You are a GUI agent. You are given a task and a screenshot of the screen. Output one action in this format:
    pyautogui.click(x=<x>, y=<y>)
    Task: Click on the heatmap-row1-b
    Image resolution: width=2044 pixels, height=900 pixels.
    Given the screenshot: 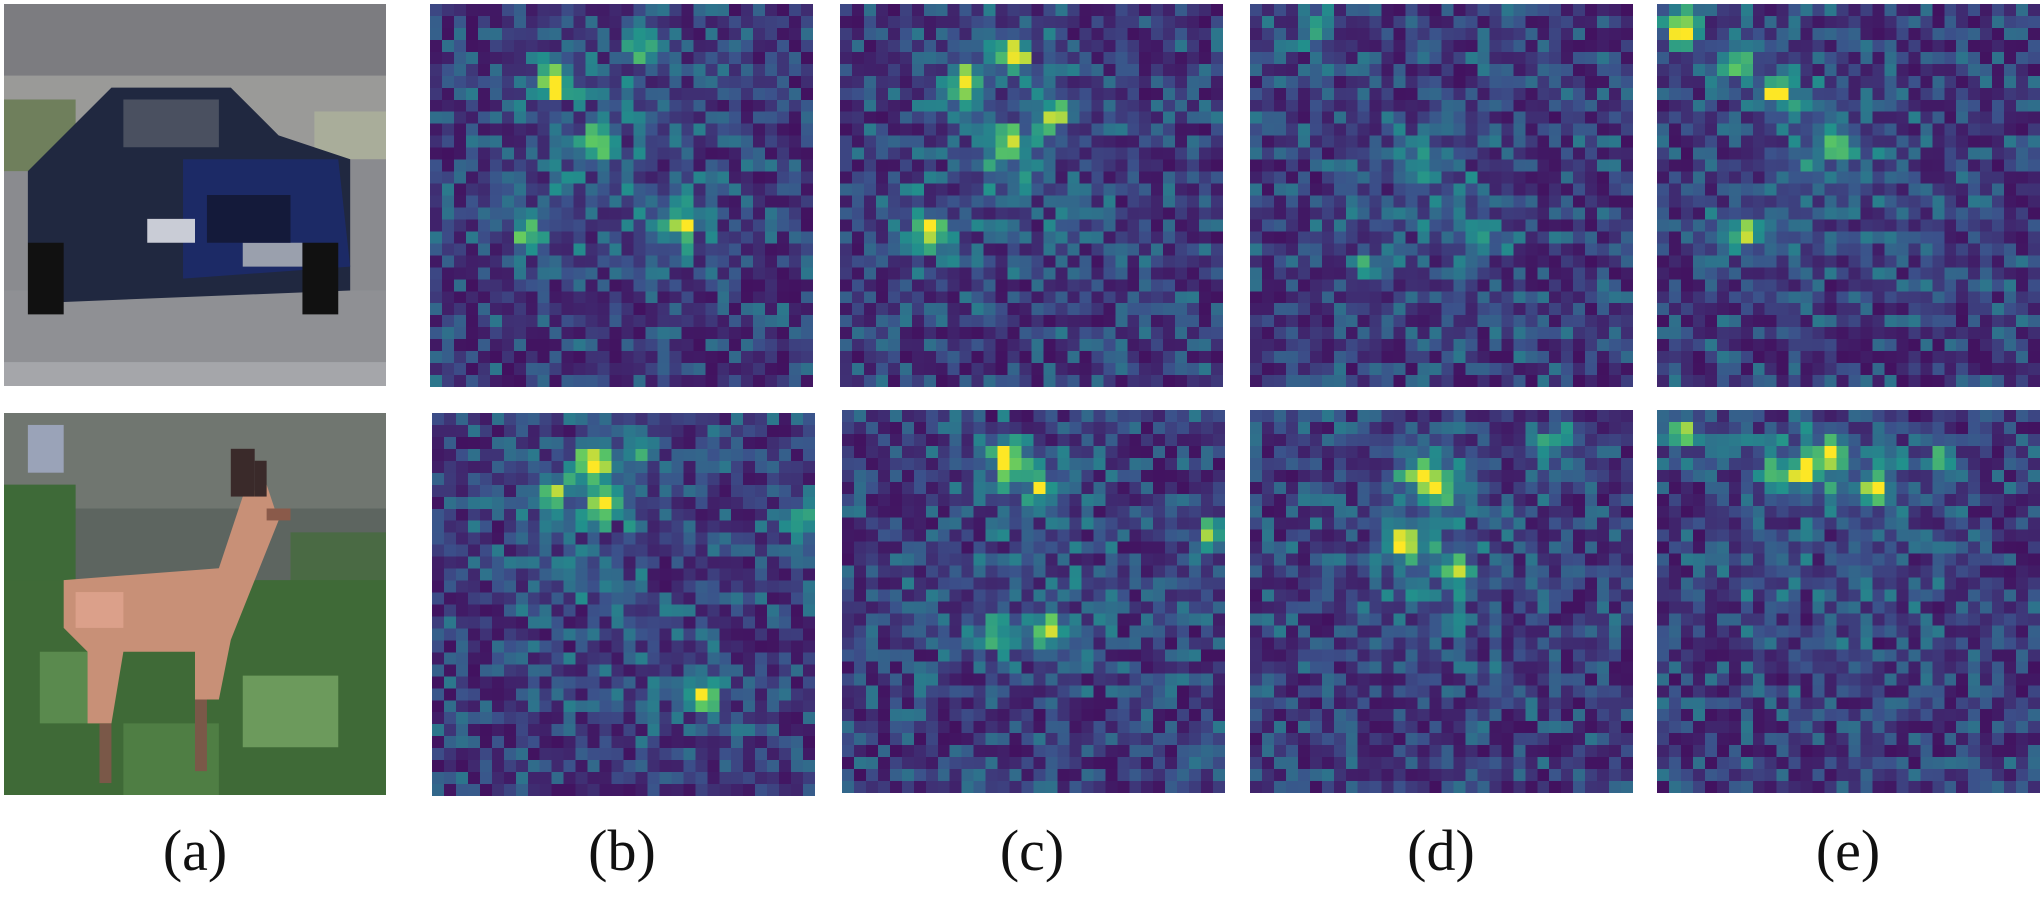 What is the action you would take?
    pyautogui.click(x=621, y=195)
    